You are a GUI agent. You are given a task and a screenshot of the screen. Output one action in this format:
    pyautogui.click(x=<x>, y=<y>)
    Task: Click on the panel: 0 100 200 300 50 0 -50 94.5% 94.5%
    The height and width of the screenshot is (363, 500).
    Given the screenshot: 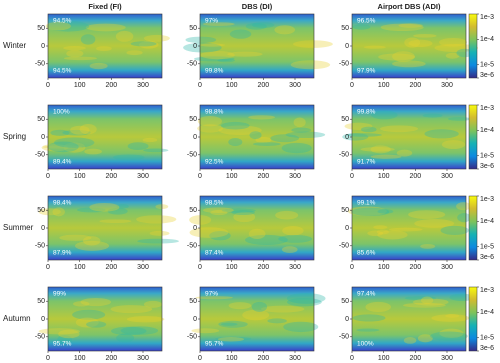 What is the action you would take?
    pyautogui.click(x=102, y=51)
    